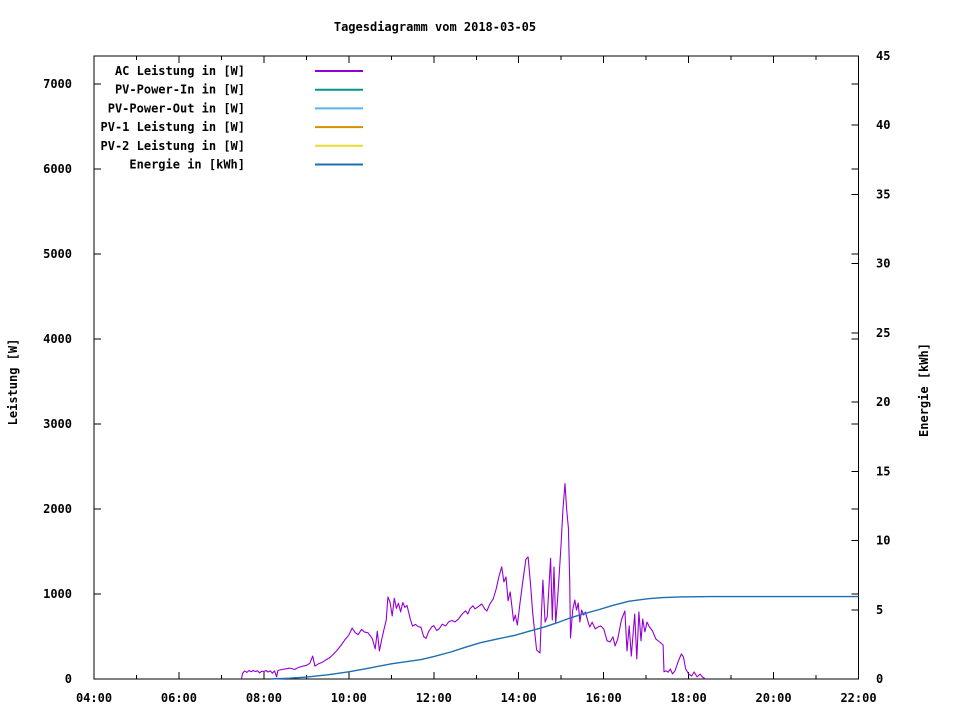  I want to click on y-right-tick-label: 0, so click(879, 679).